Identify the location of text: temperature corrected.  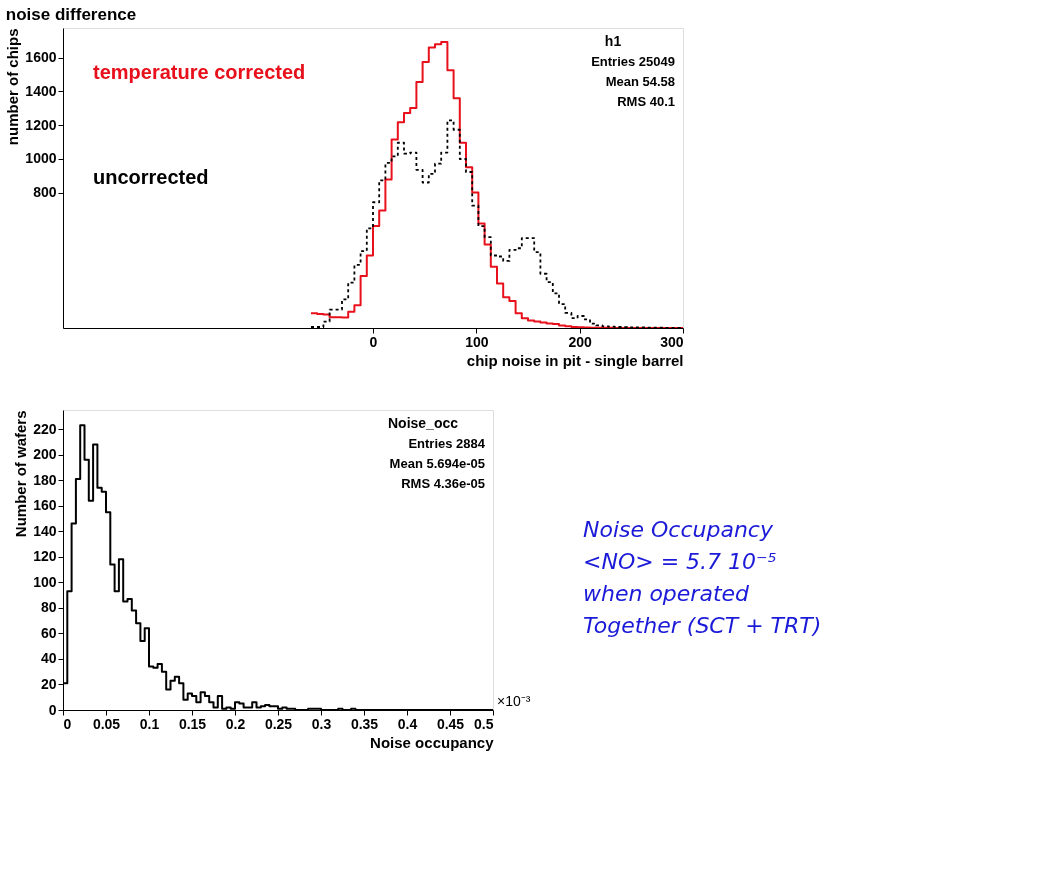
(199, 72).